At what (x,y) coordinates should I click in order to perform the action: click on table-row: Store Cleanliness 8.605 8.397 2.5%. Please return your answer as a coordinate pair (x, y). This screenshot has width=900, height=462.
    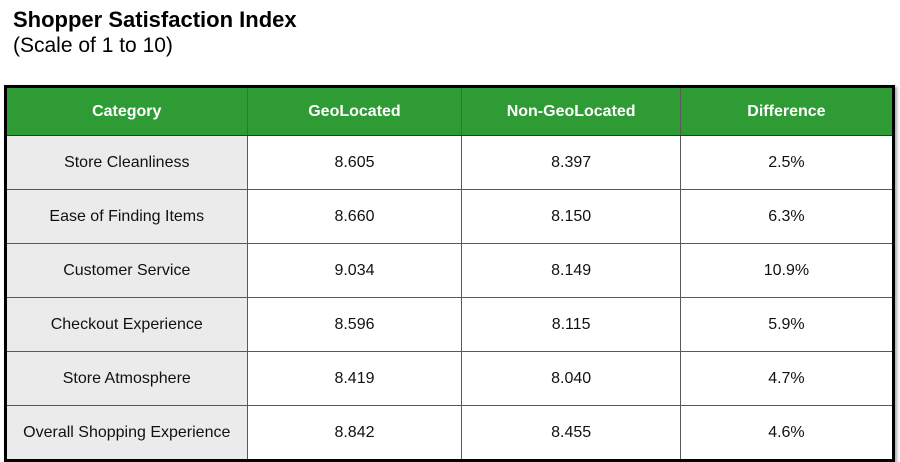
    Looking at the image, I should click on (450, 162).